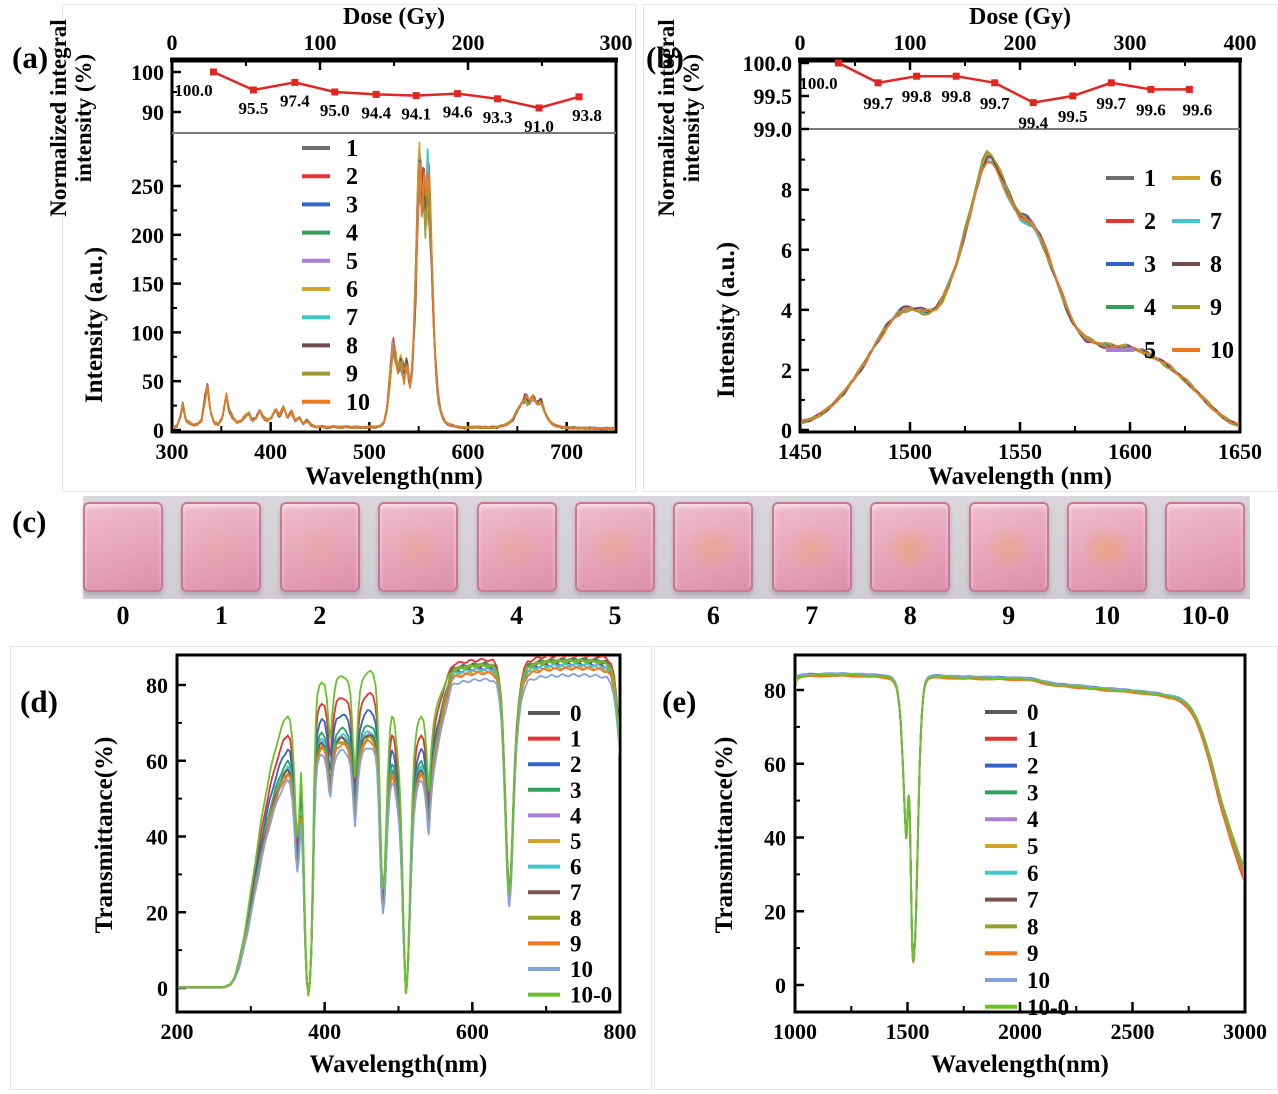 This screenshot has width=1278, height=1094. Describe the element at coordinates (1130, 42) in the screenshot. I see `dose-axis-tick-label: 300` at that location.